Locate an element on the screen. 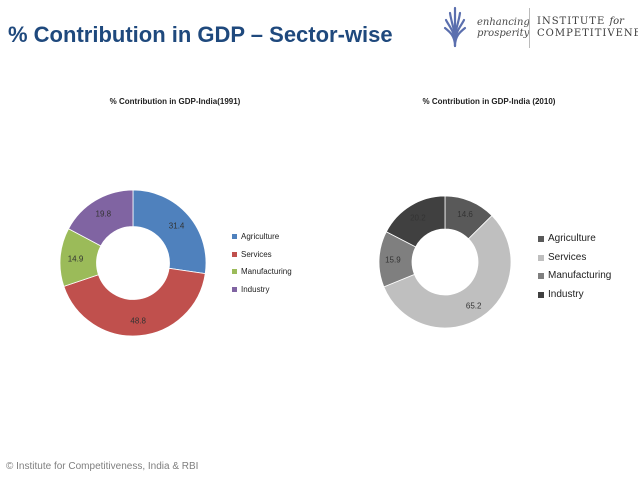 The height and width of the screenshot is (478, 638). logo-tagline-2: prosperity is located at coordinates (503, 33).